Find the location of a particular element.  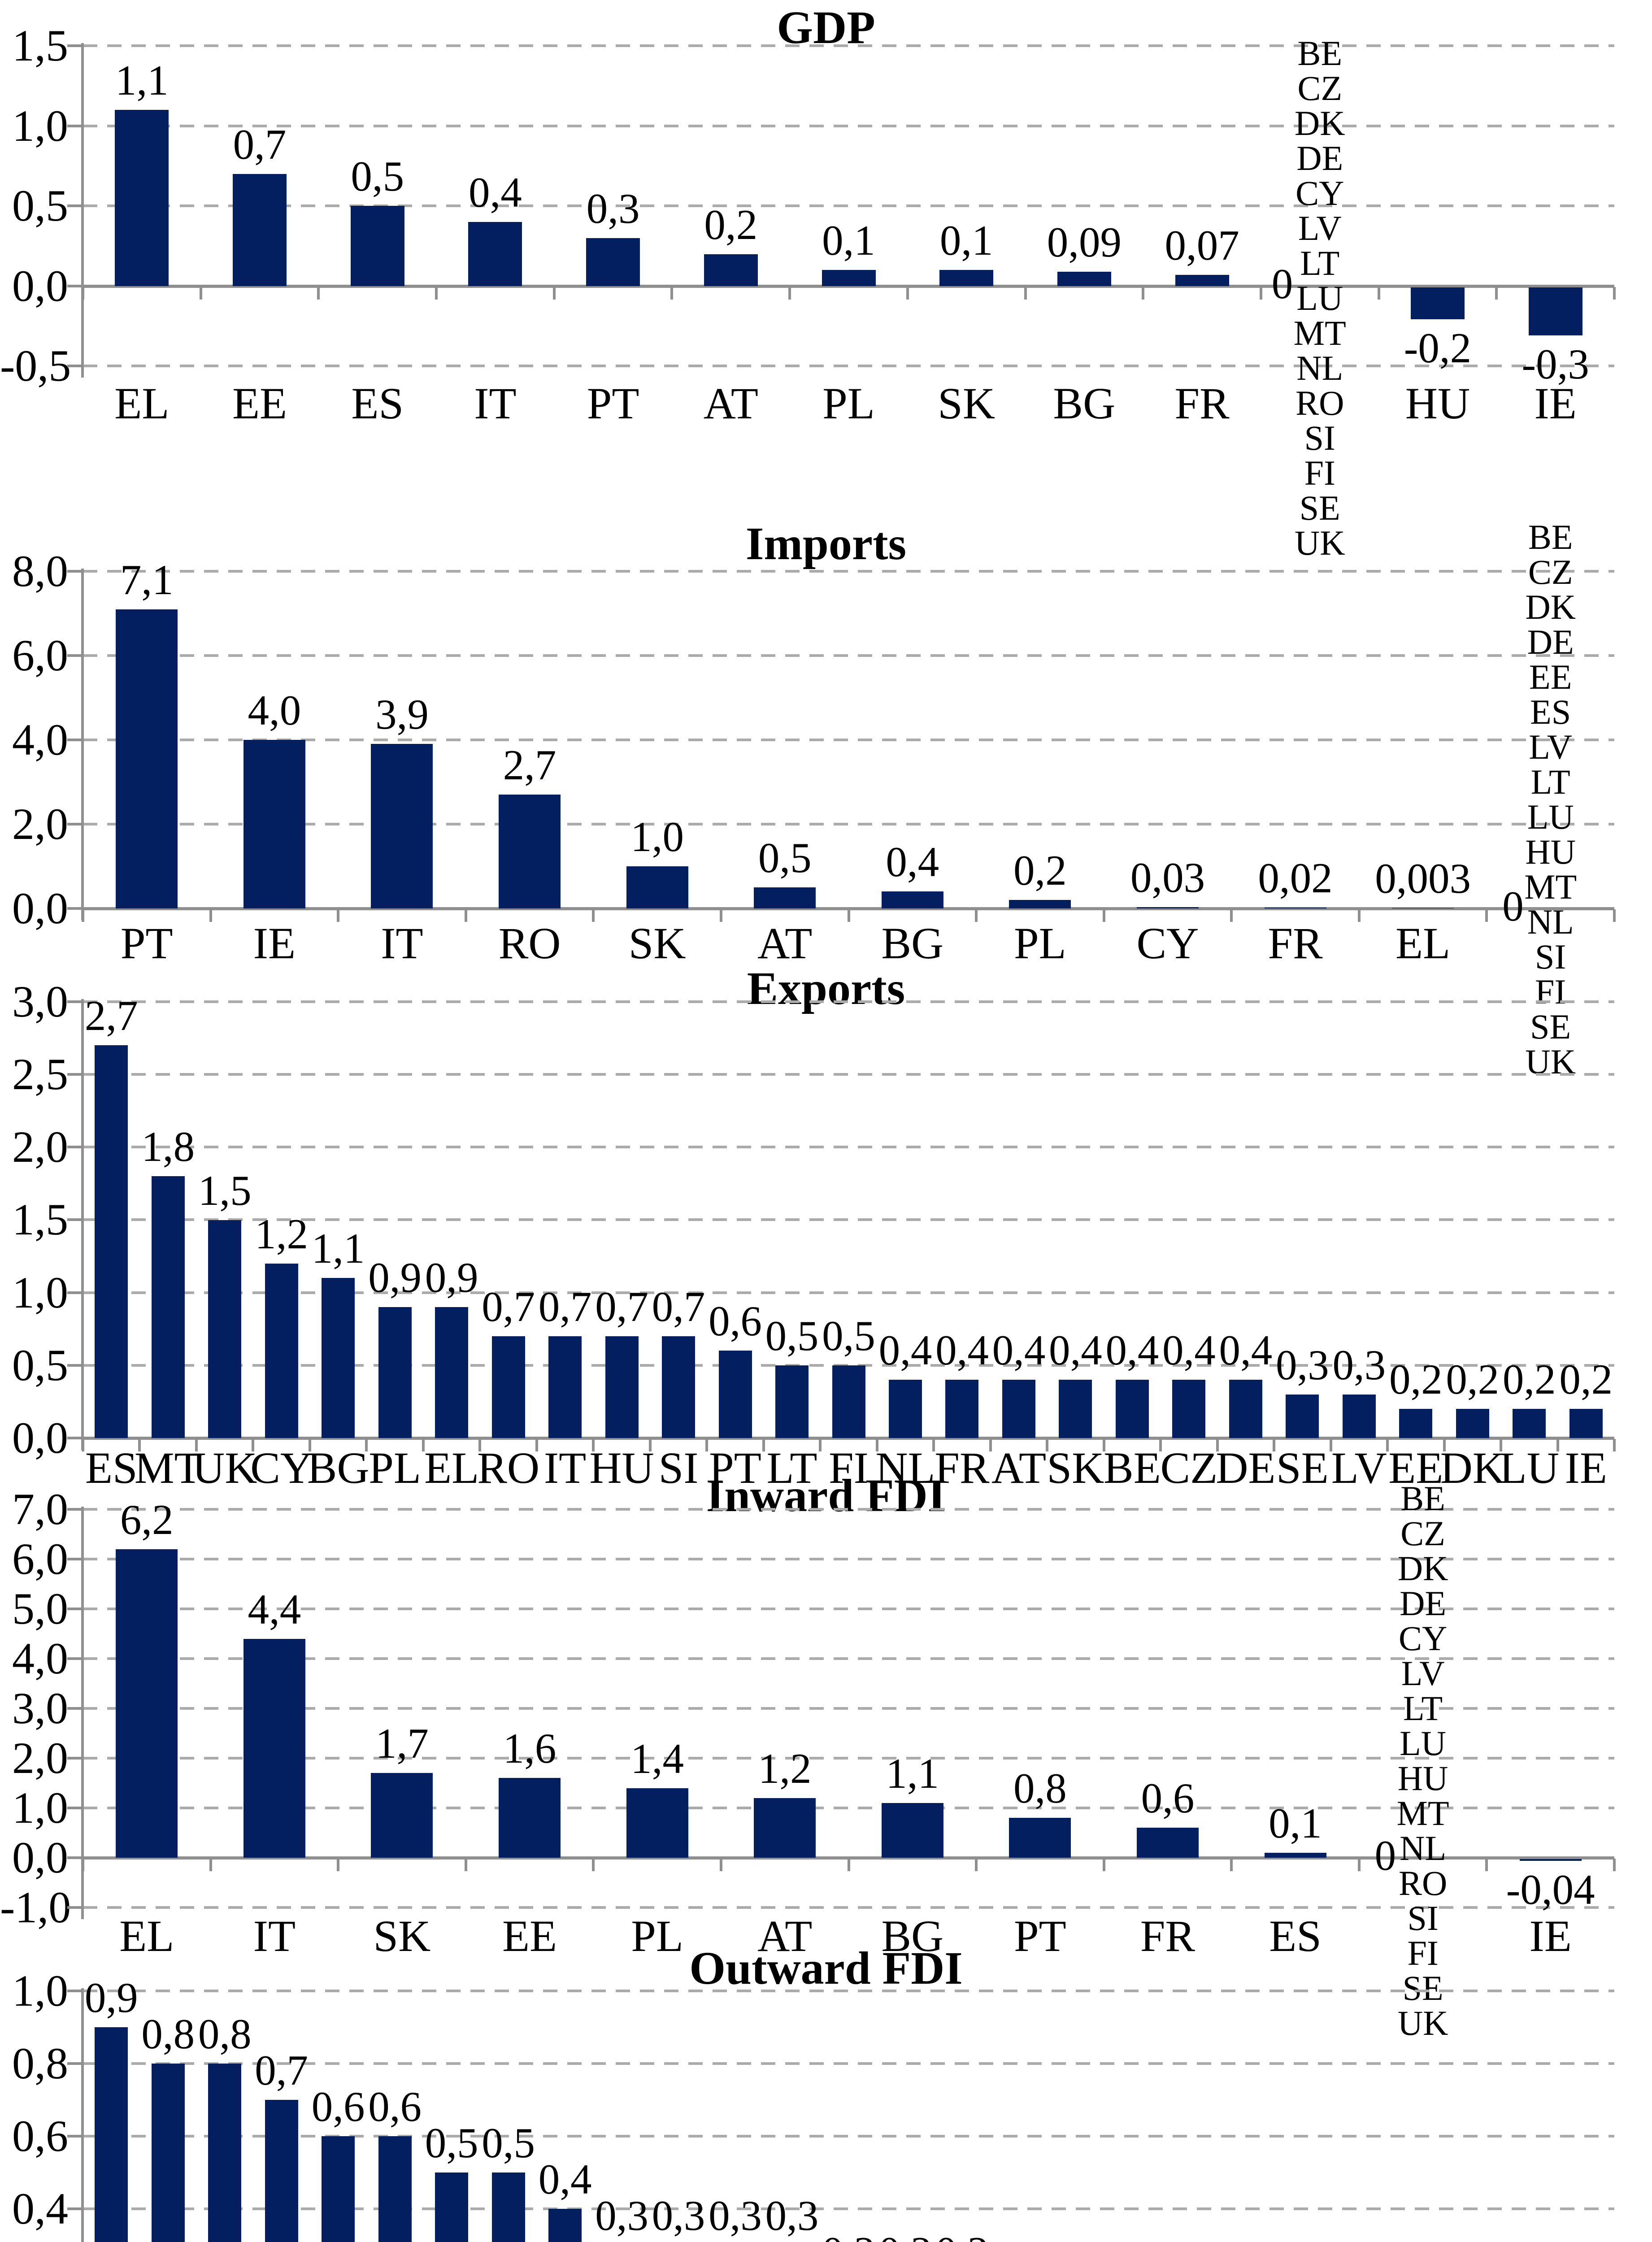

country-code: CY is located at coordinates (1423, 1638).